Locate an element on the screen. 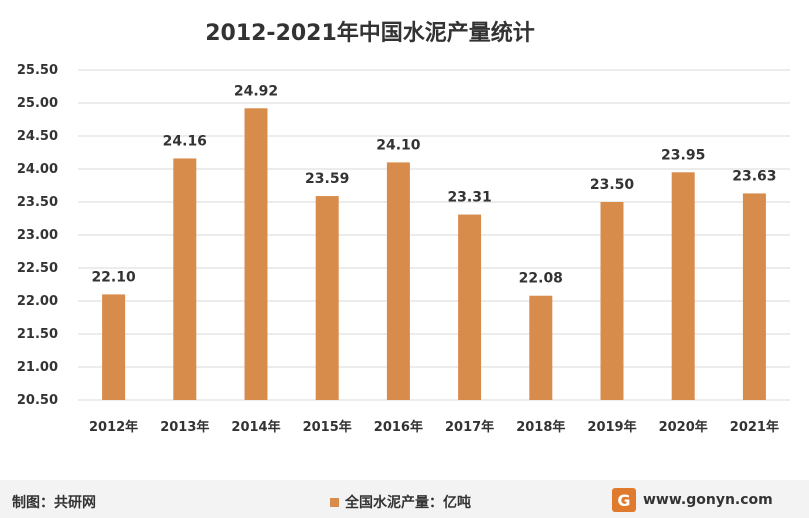 The width and height of the screenshot is (809, 518). data-label: 23.59 is located at coordinates (327, 179).